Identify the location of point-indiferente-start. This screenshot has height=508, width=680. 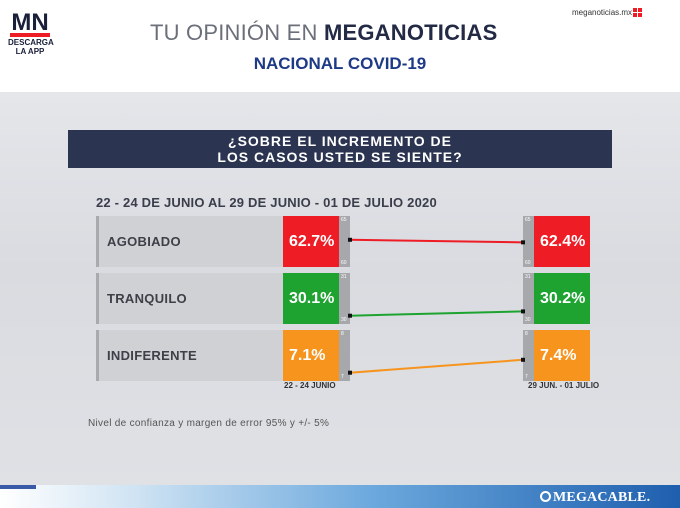
(350, 372).